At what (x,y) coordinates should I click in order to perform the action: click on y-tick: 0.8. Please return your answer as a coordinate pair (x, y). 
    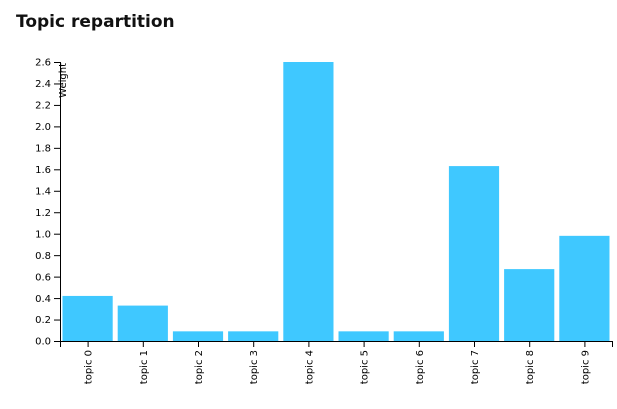
    Looking at the image, I should click on (47, 256).